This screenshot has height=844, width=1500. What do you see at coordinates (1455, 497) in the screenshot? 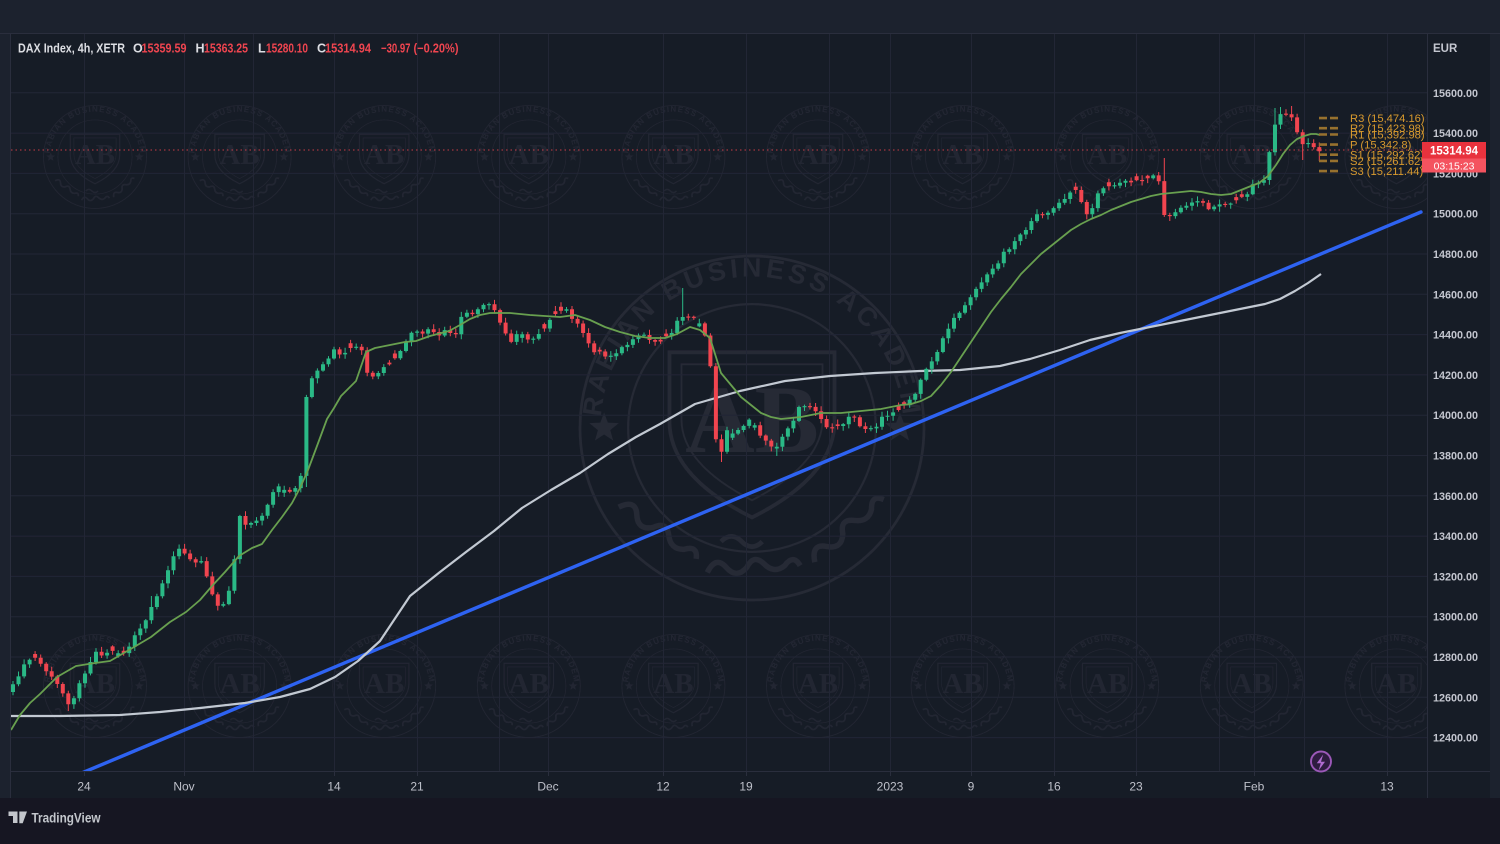
I see `svg-text: 13600.00` at bounding box center [1455, 497].